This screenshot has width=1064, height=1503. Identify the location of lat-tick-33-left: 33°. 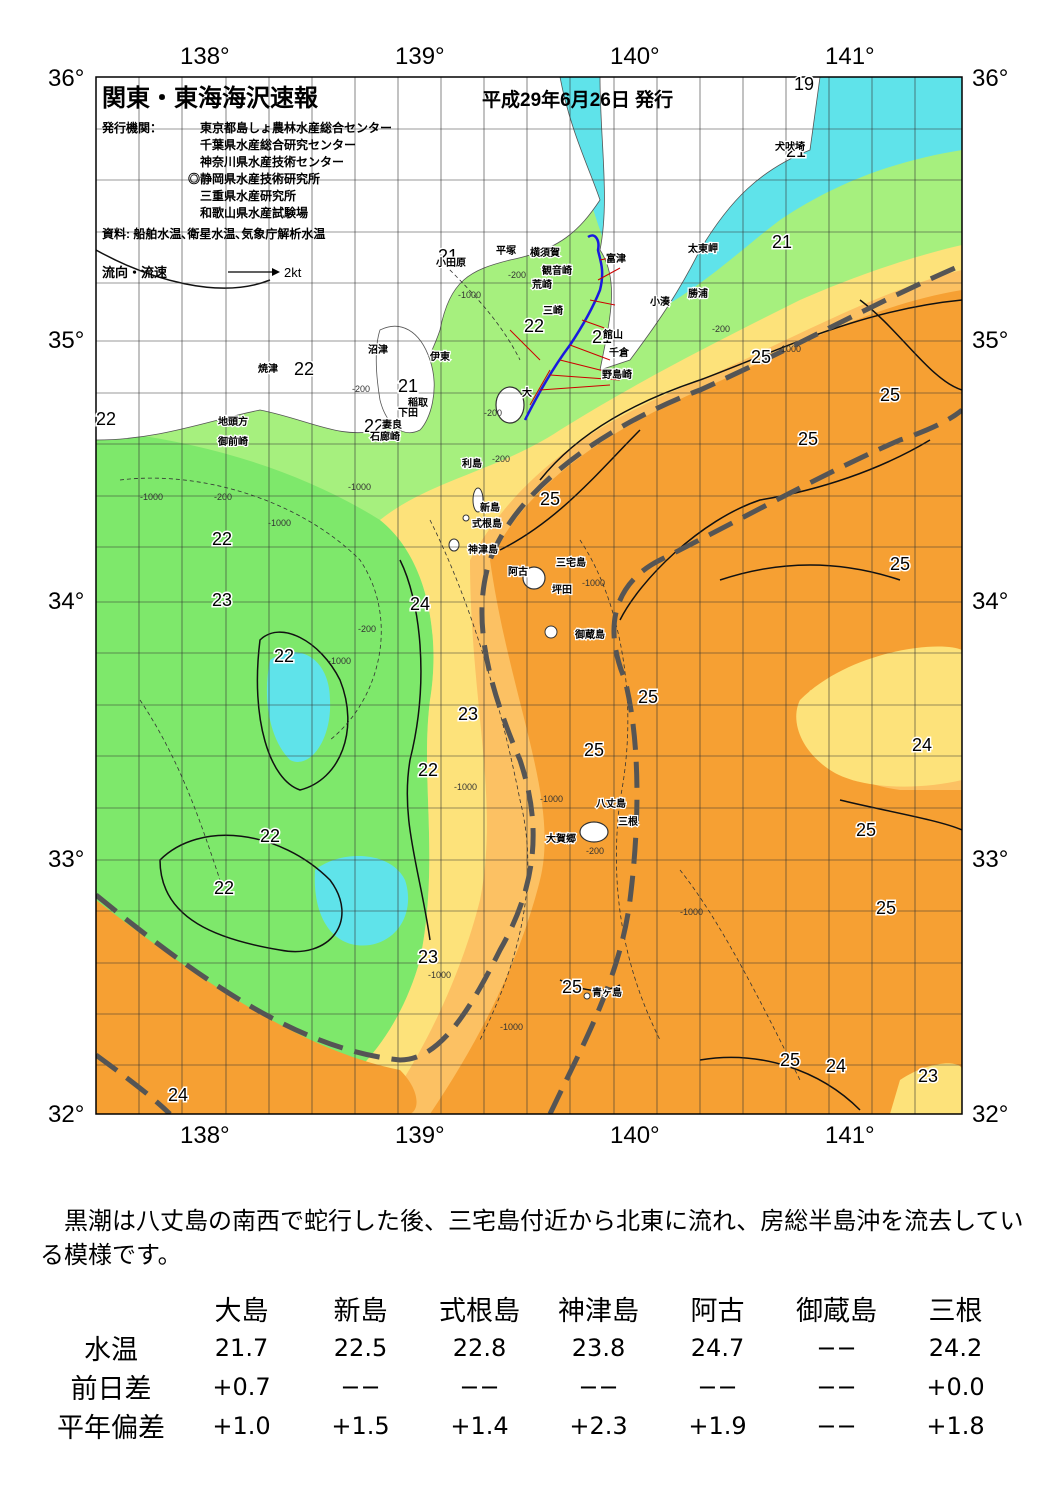
(66, 859).